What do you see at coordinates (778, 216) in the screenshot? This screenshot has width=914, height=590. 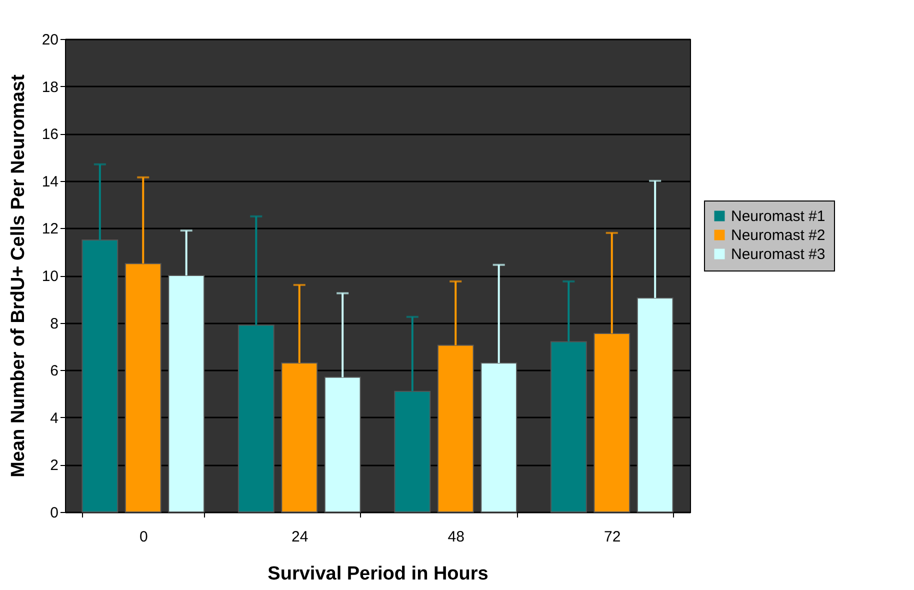 I see `legend-label: Neuromast #1` at bounding box center [778, 216].